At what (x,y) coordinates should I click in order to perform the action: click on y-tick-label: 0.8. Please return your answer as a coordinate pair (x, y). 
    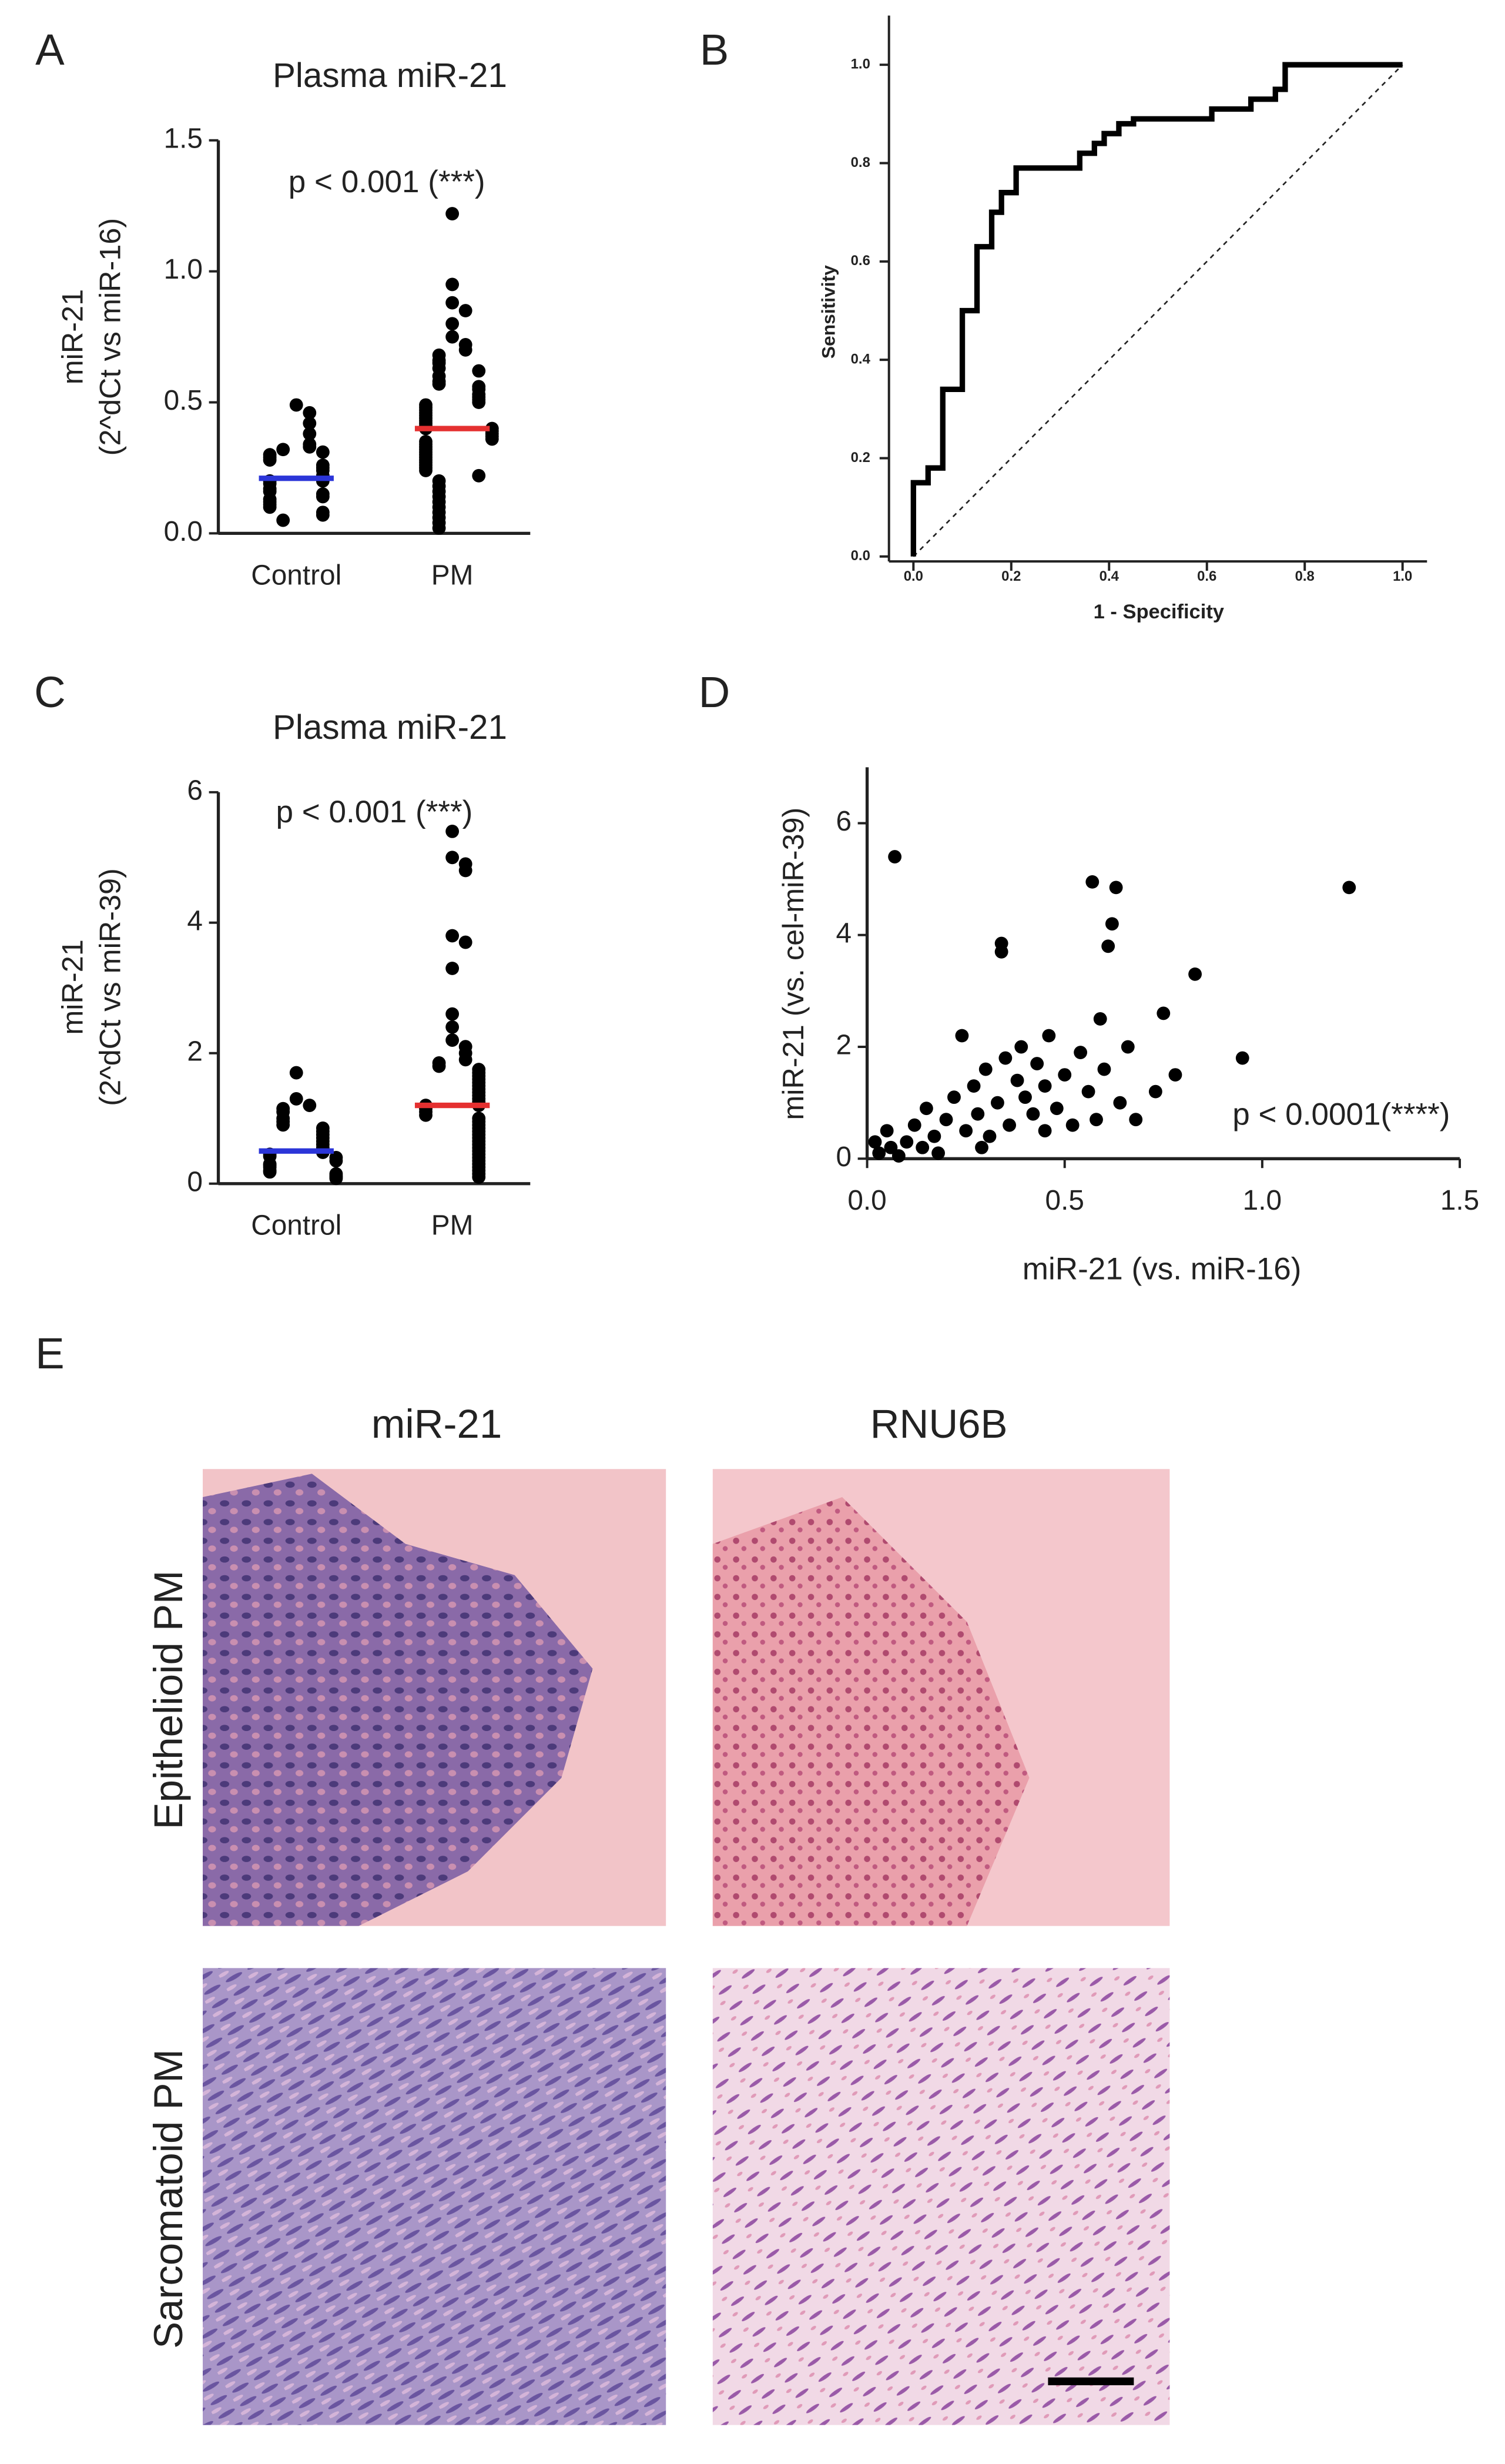
    Looking at the image, I should click on (861, 162).